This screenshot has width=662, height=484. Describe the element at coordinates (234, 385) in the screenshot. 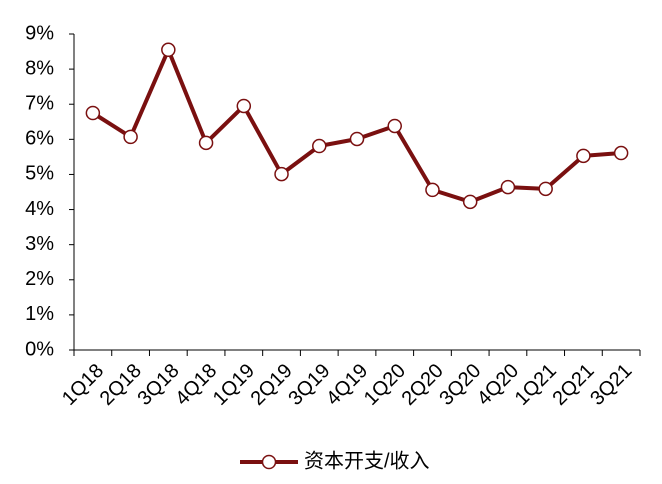

I see `x-tick-label: 1Q19` at that location.